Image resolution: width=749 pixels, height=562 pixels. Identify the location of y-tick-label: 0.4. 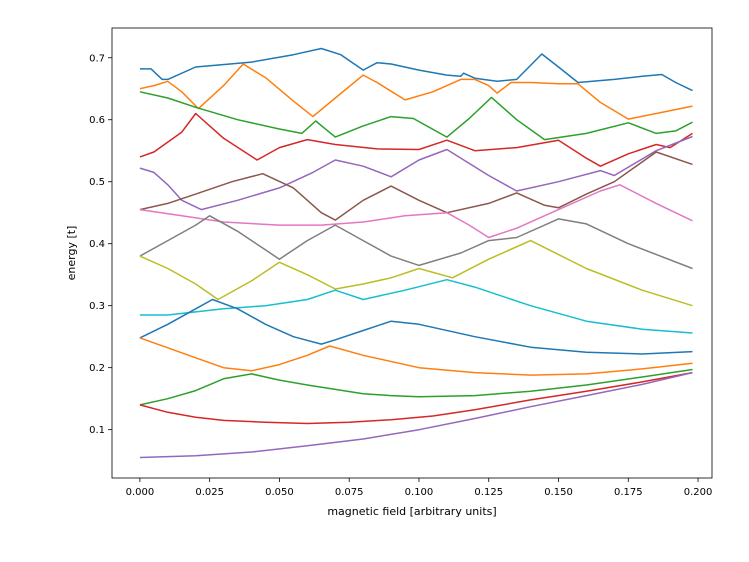
(97, 244).